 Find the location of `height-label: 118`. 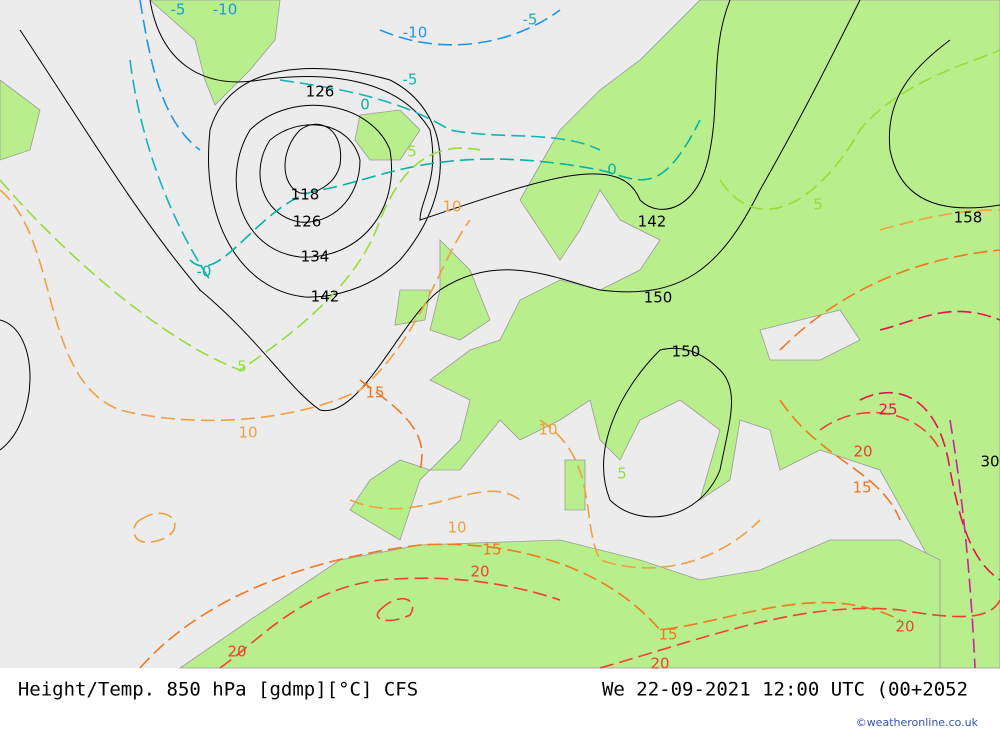

height-label: 118 is located at coordinates (305, 195).